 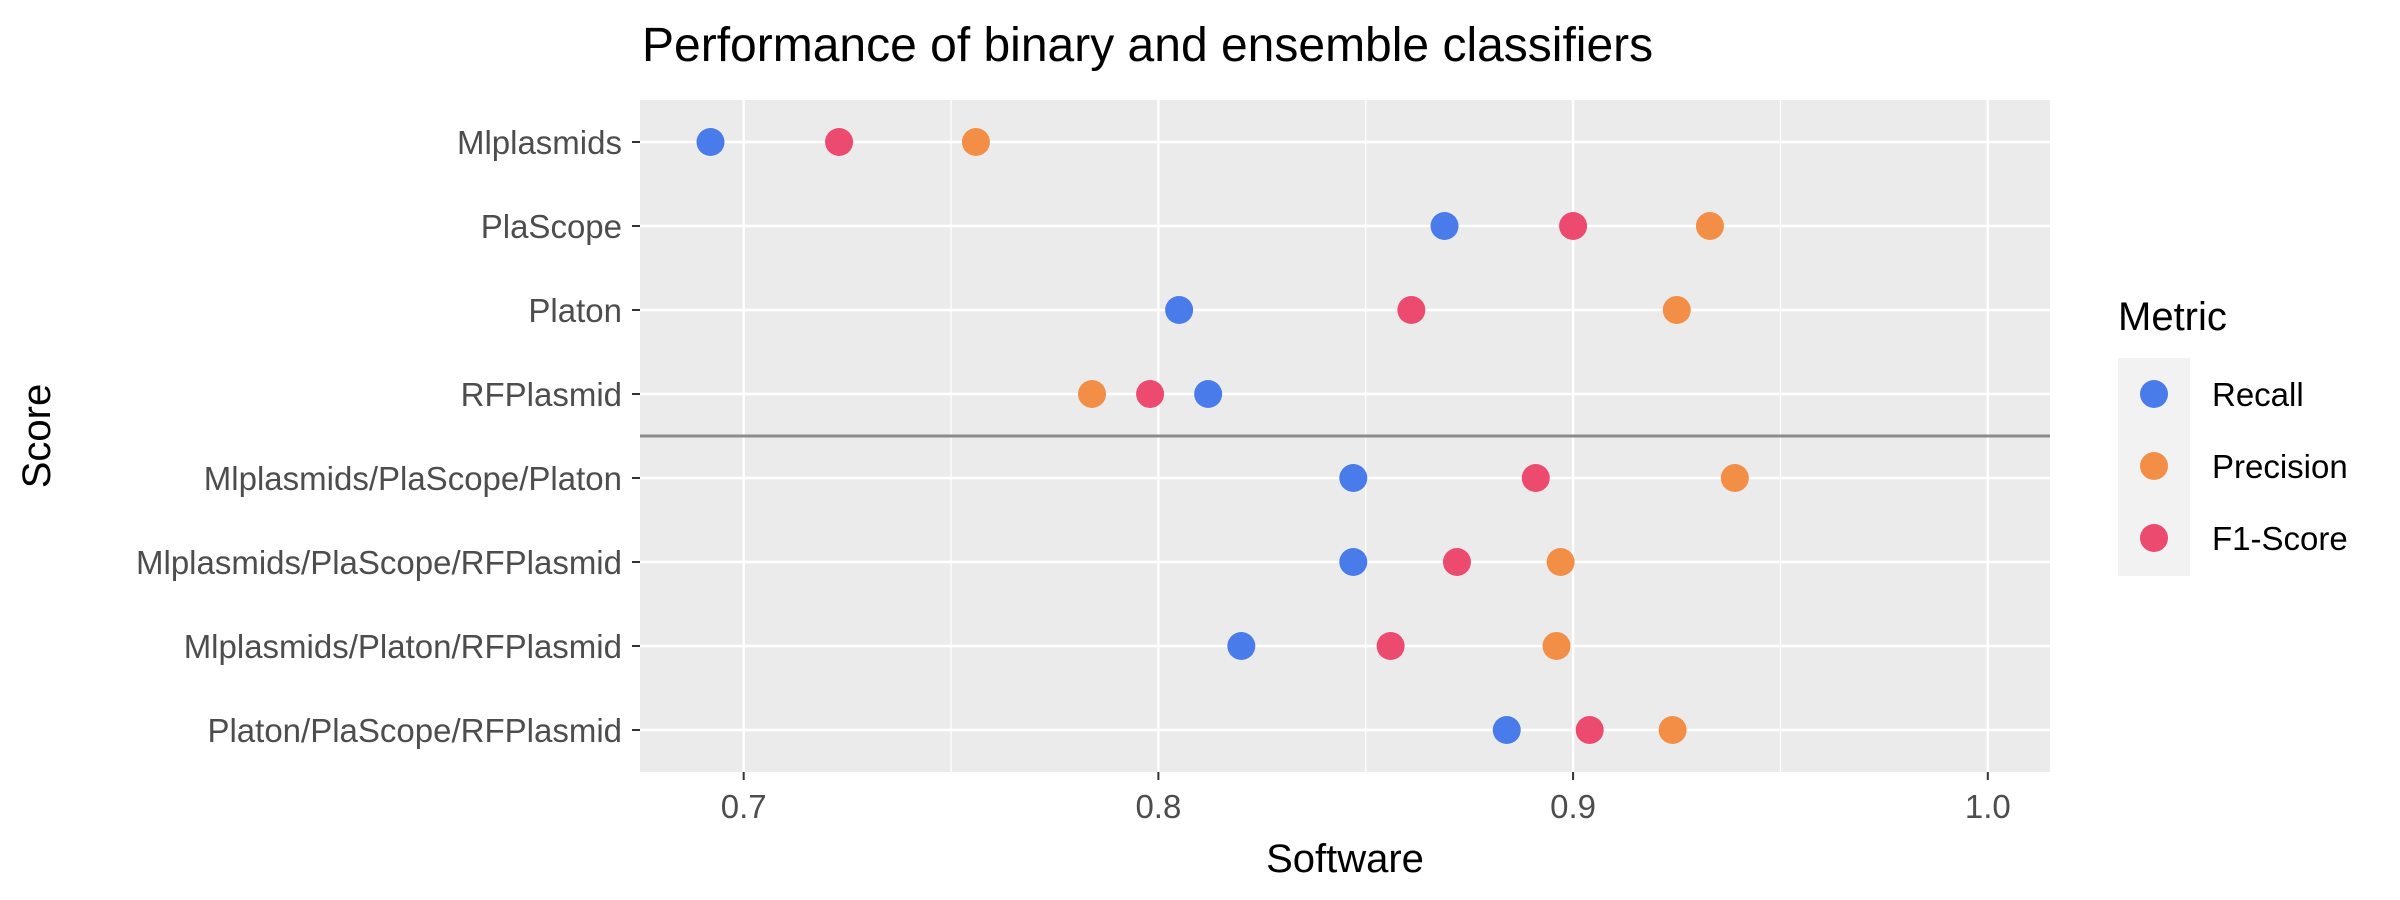 What do you see at coordinates (2154, 538) in the screenshot?
I see `legend-key-f1-score` at bounding box center [2154, 538].